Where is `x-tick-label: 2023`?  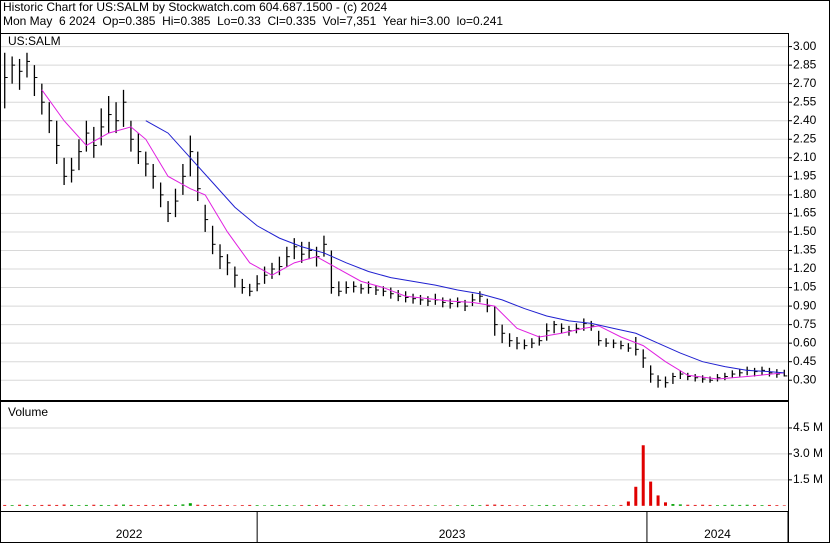 x-tick-label: 2023 is located at coordinates (452, 534).